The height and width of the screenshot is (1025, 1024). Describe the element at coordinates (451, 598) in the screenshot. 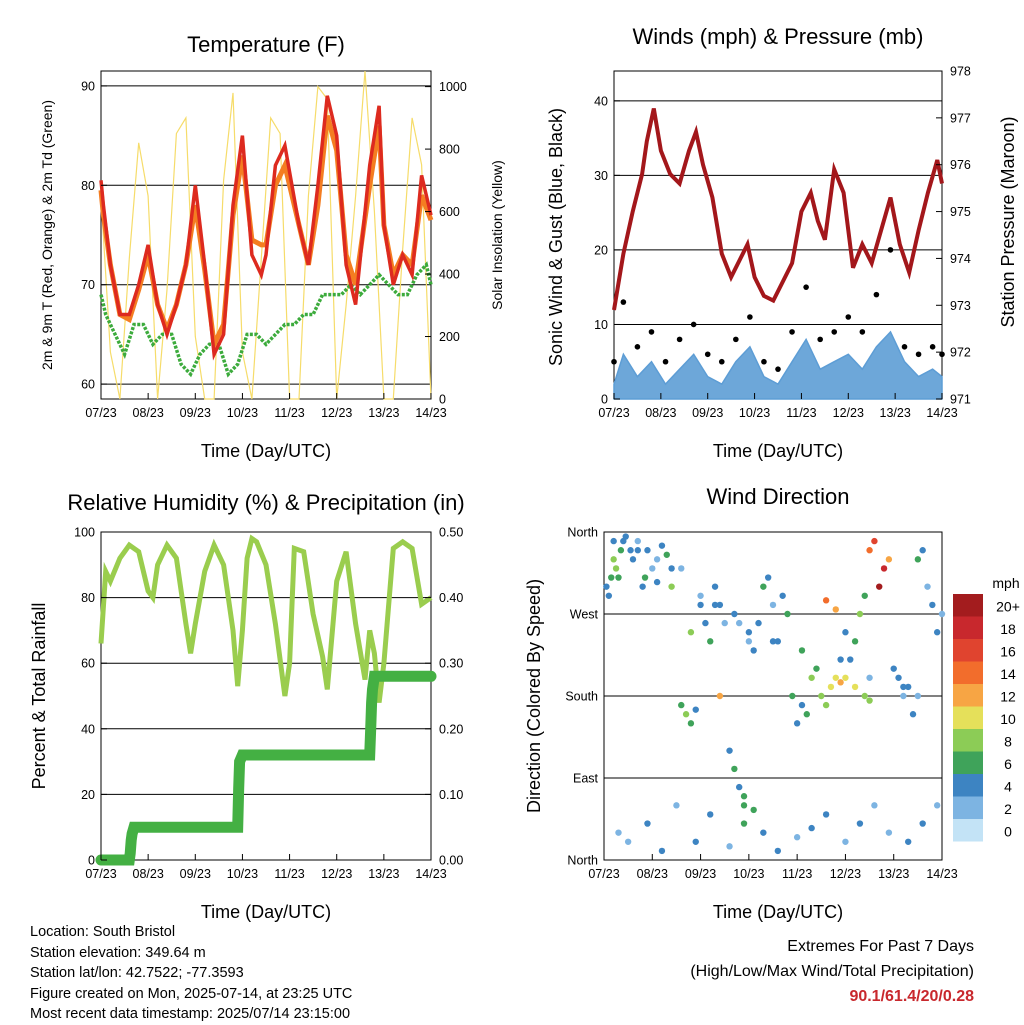

I see `y2-tick-label: 0.40` at that location.